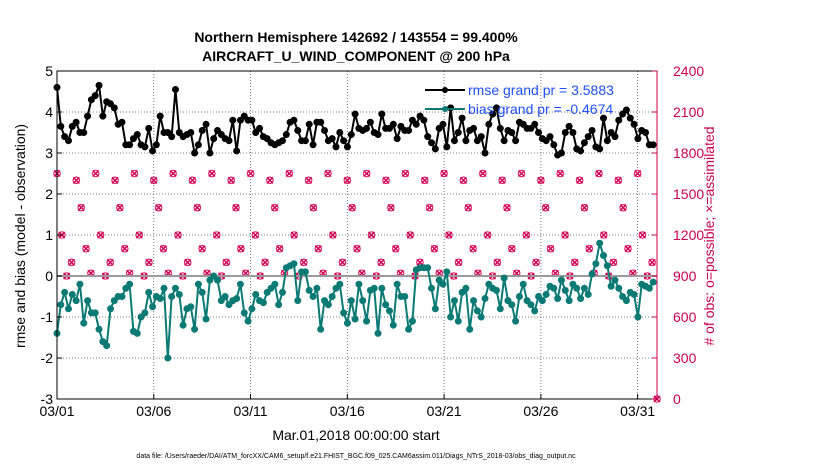  What do you see at coordinates (541, 90) in the screenshot?
I see `legend-label: rmse grand pr = 3.5883` at bounding box center [541, 90].